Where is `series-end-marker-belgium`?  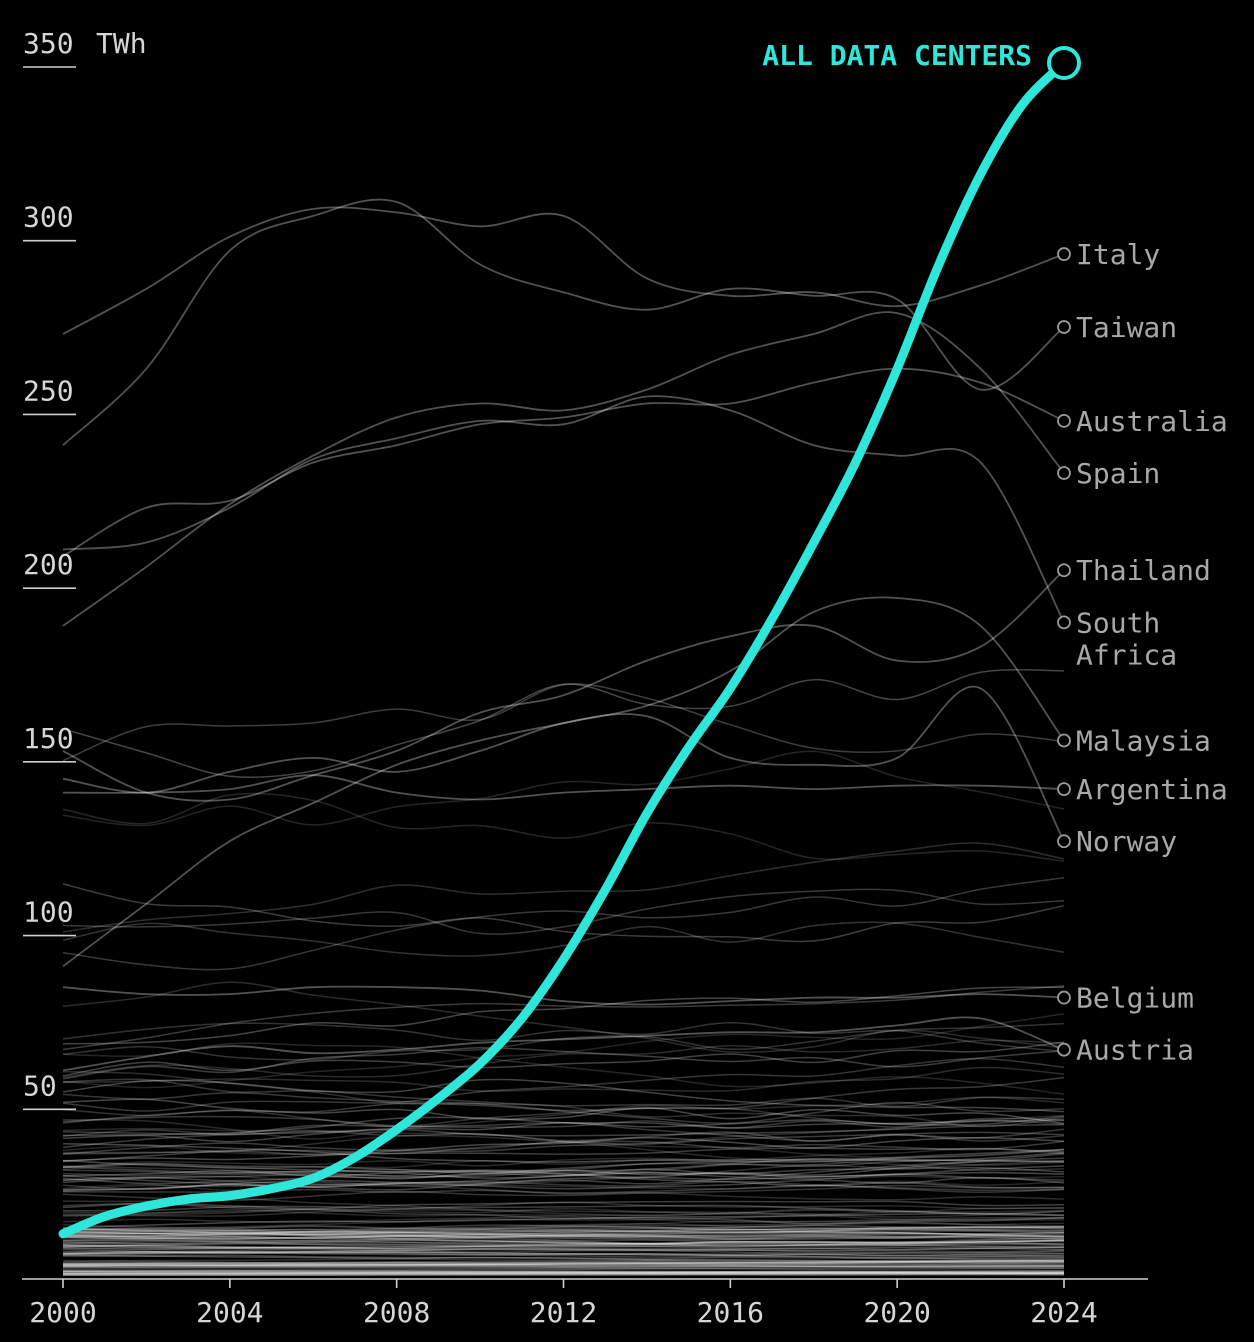 series-end-marker-belgium is located at coordinates (1064, 997).